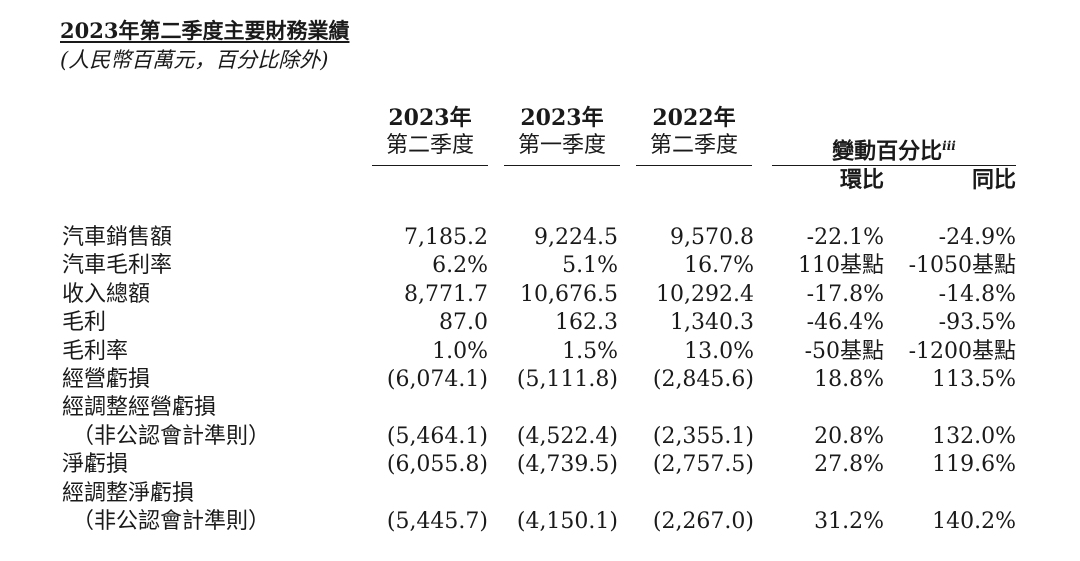 The width and height of the screenshot is (1080, 561). What do you see at coordinates (463, 323) in the screenshot?
I see `value-2023-q2-cell: 87.0` at bounding box center [463, 323].